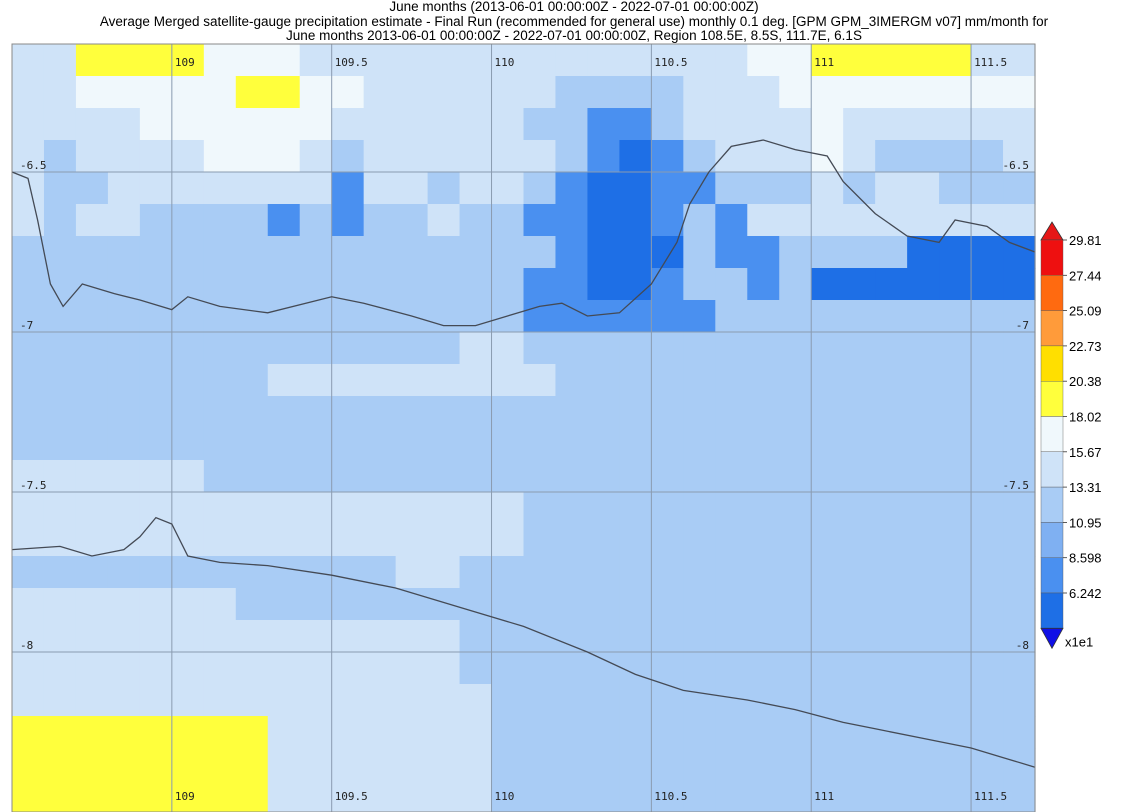 Image resolution: width=1148 pixels, height=812 pixels. What do you see at coordinates (1052, 363) in the screenshot?
I see `colorbar-swatch` at bounding box center [1052, 363].